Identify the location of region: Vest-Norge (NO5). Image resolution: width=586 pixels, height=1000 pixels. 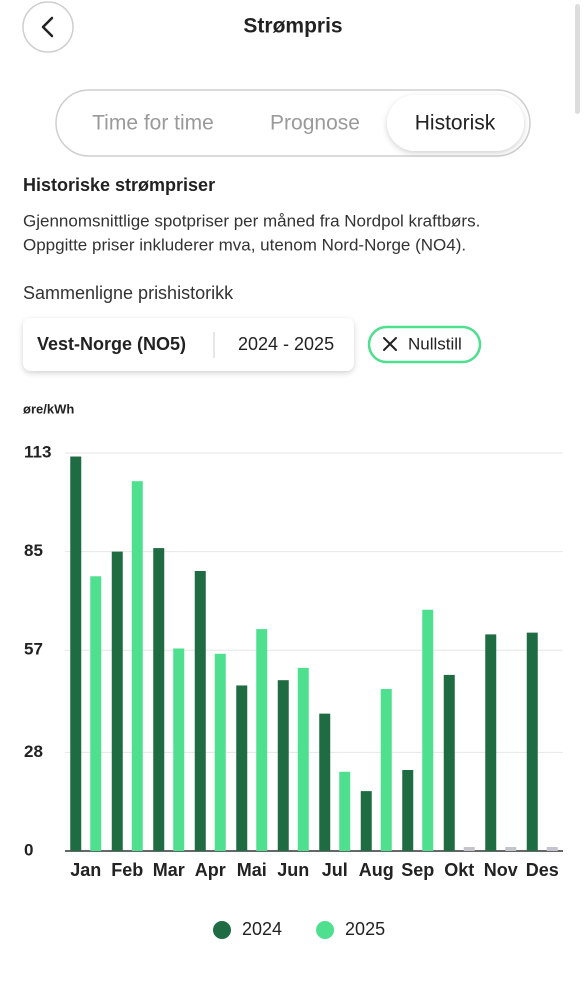
(111, 344).